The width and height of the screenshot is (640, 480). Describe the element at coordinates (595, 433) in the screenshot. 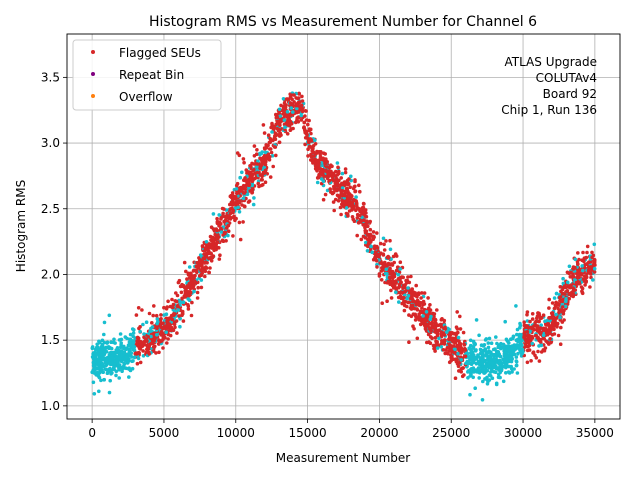

I see `x-tick-label: 35000` at that location.